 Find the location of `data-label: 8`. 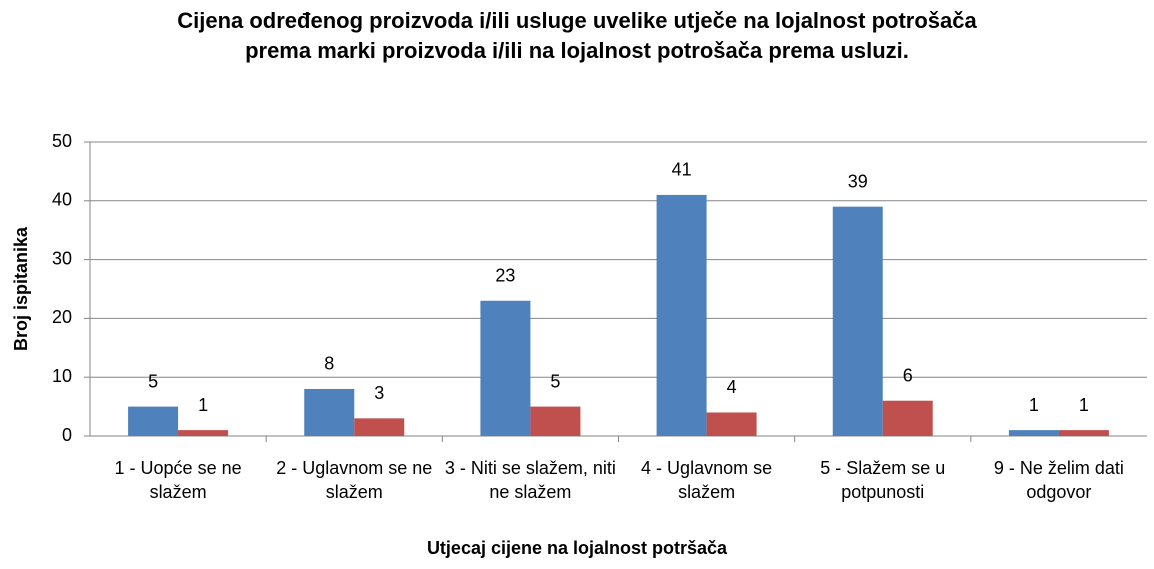

data-label: 8 is located at coordinates (329, 364).